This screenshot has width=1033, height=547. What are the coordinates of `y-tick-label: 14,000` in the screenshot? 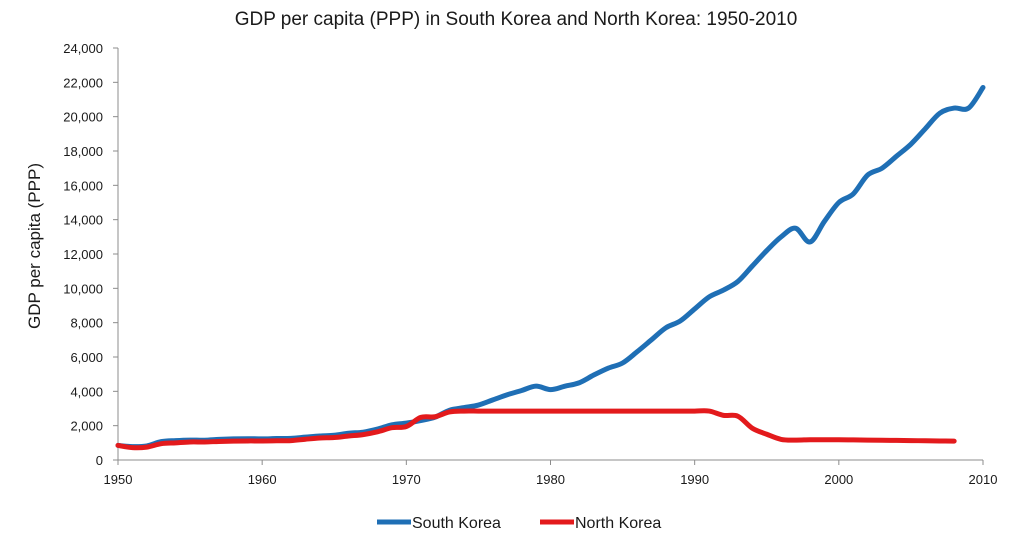 It's located at (83, 220).